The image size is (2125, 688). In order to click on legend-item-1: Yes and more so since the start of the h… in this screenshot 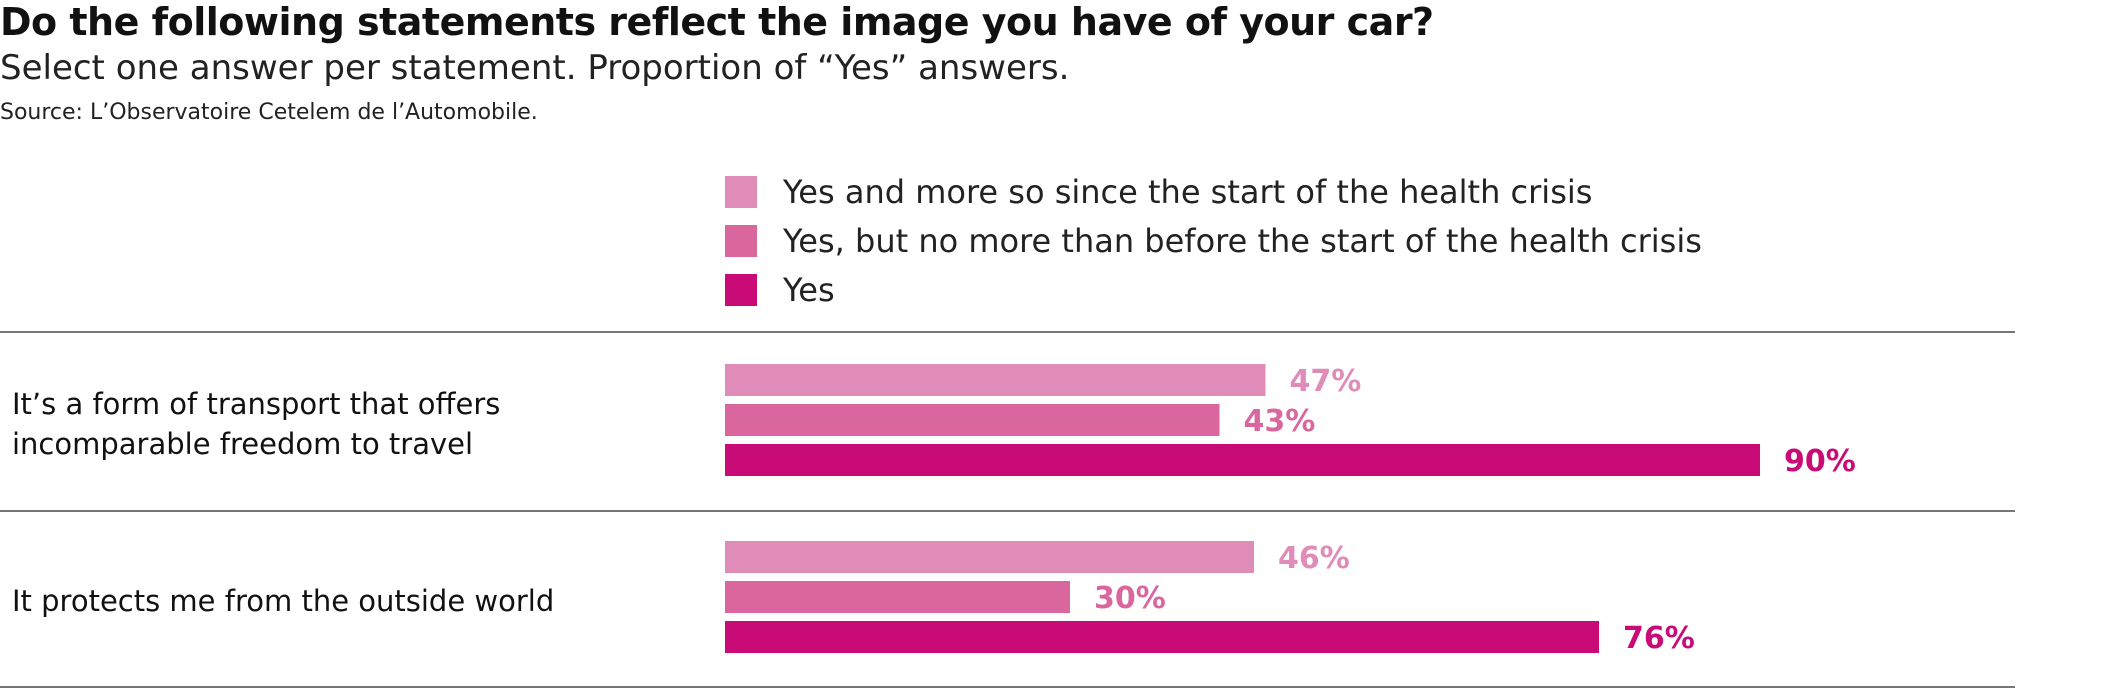, I will do `click(1159, 192)`.